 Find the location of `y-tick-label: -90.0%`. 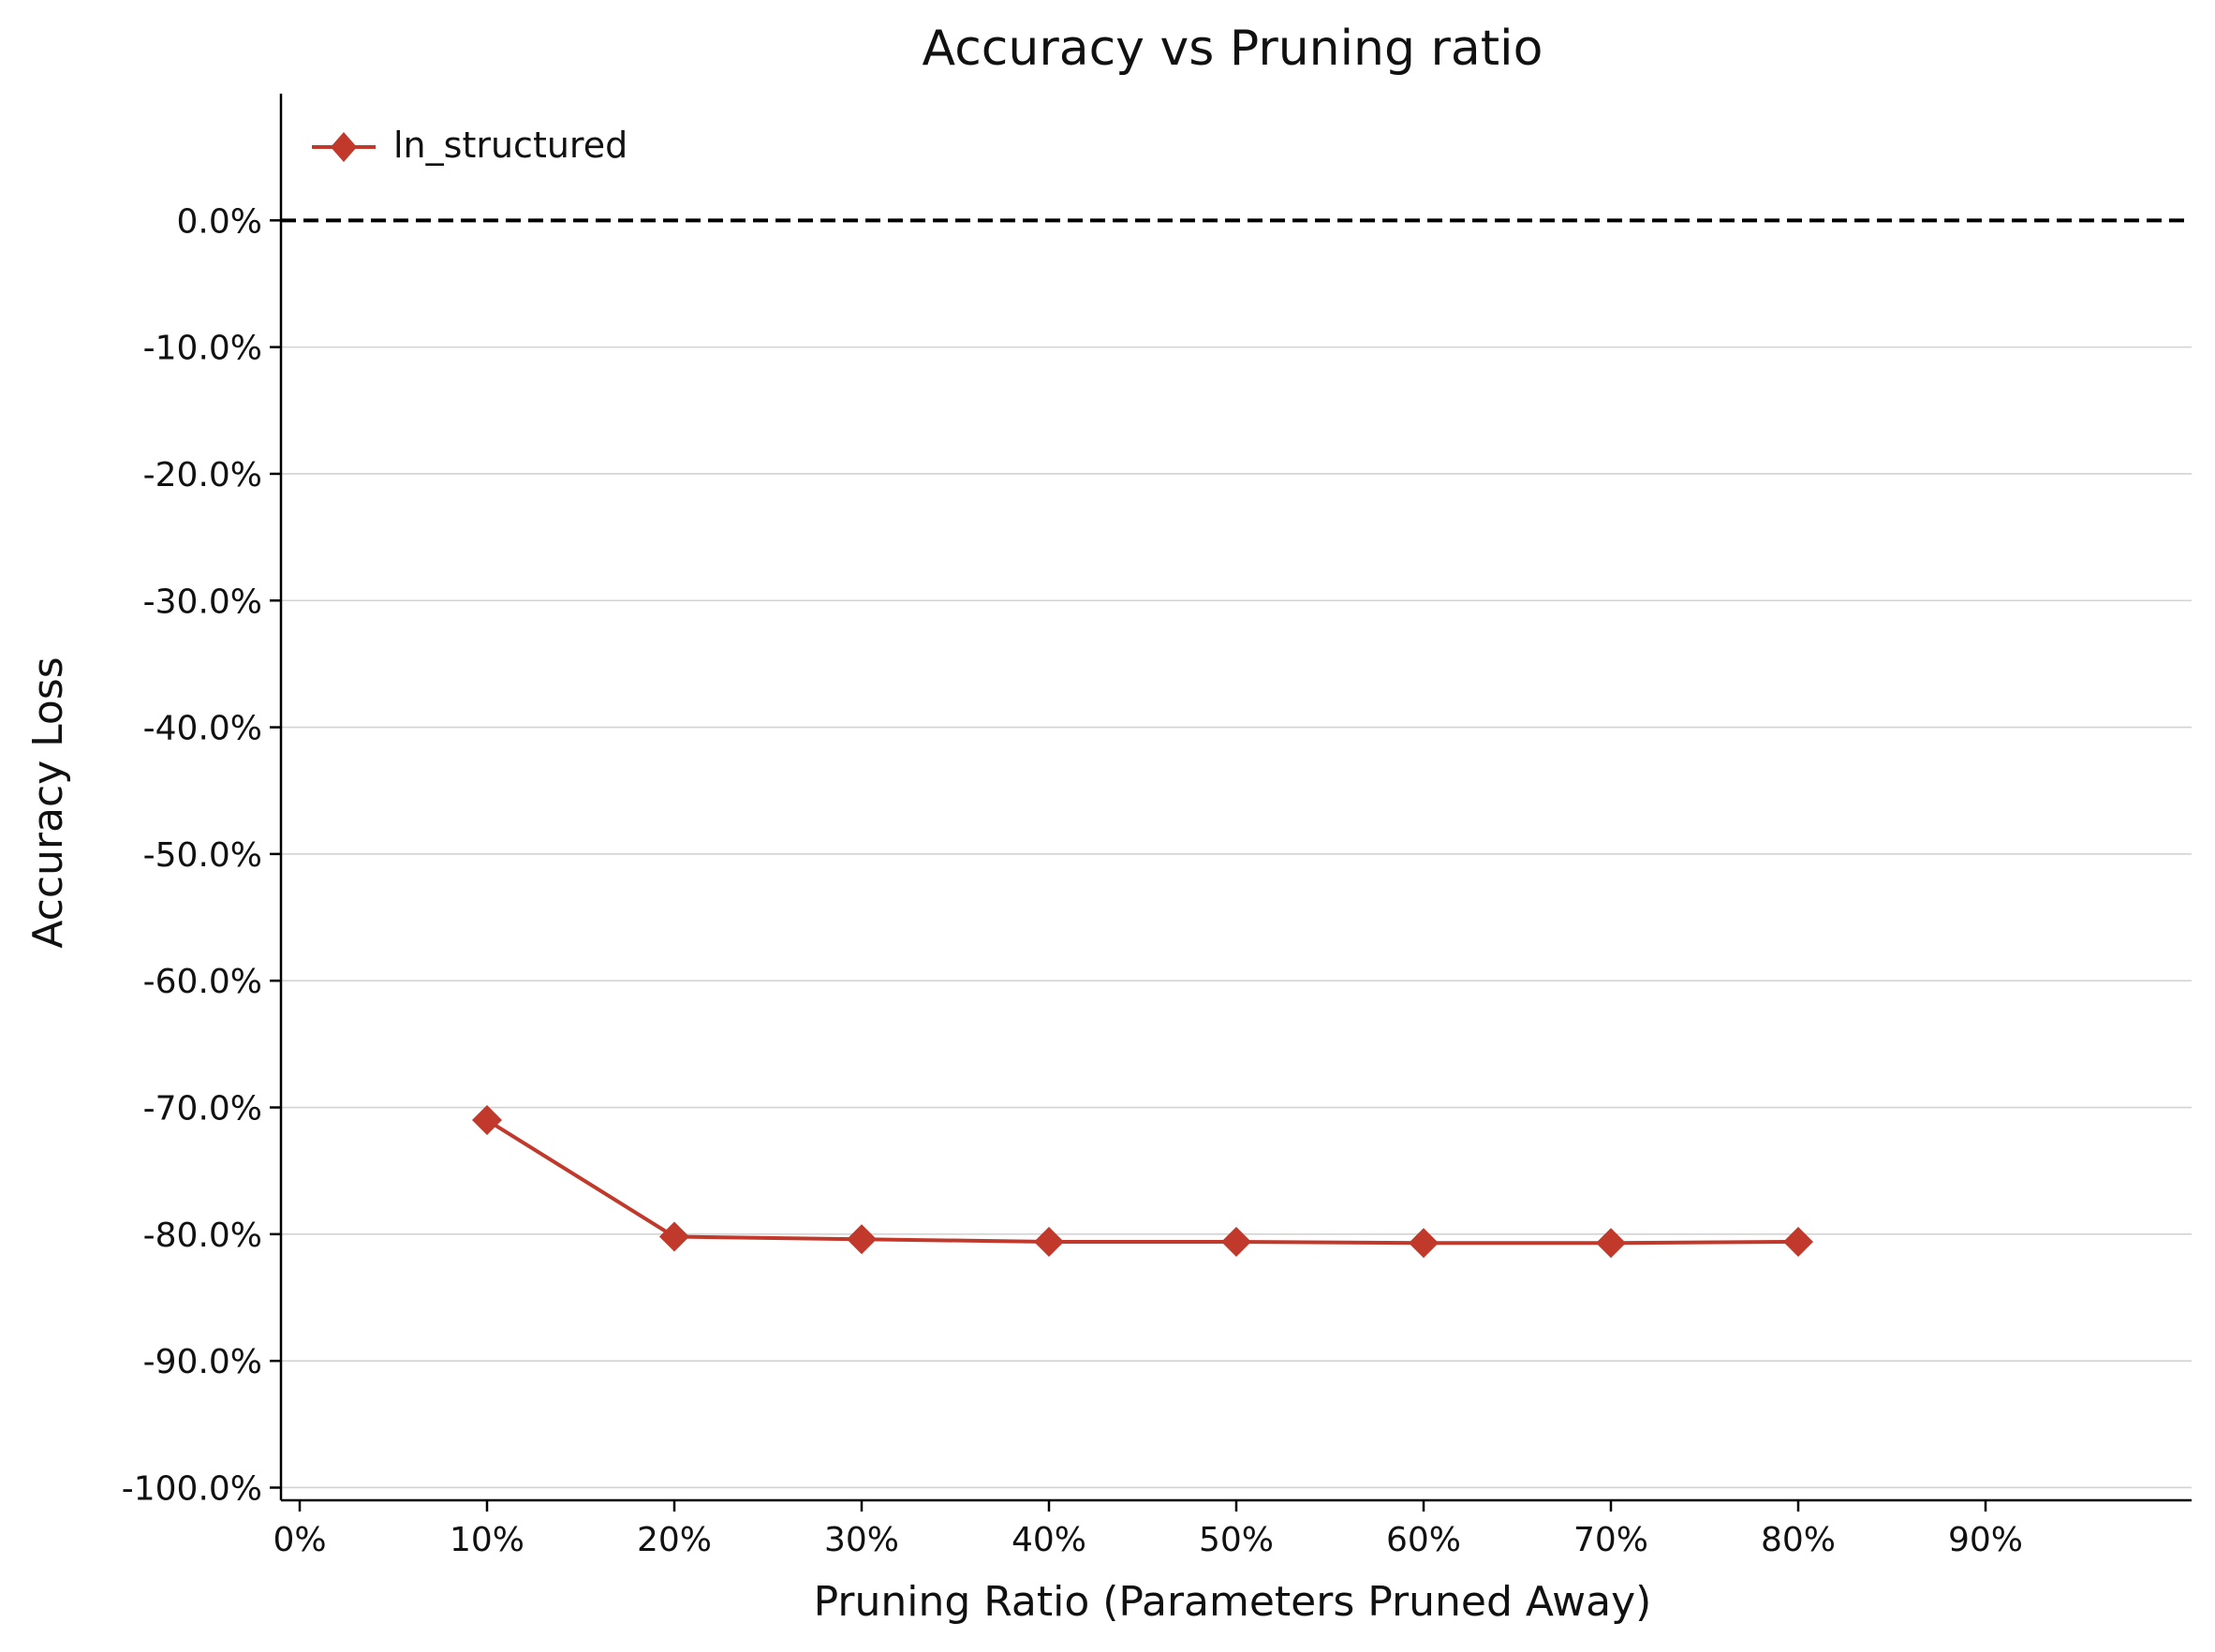

y-tick-label: -90.0% is located at coordinates (202, 1362).